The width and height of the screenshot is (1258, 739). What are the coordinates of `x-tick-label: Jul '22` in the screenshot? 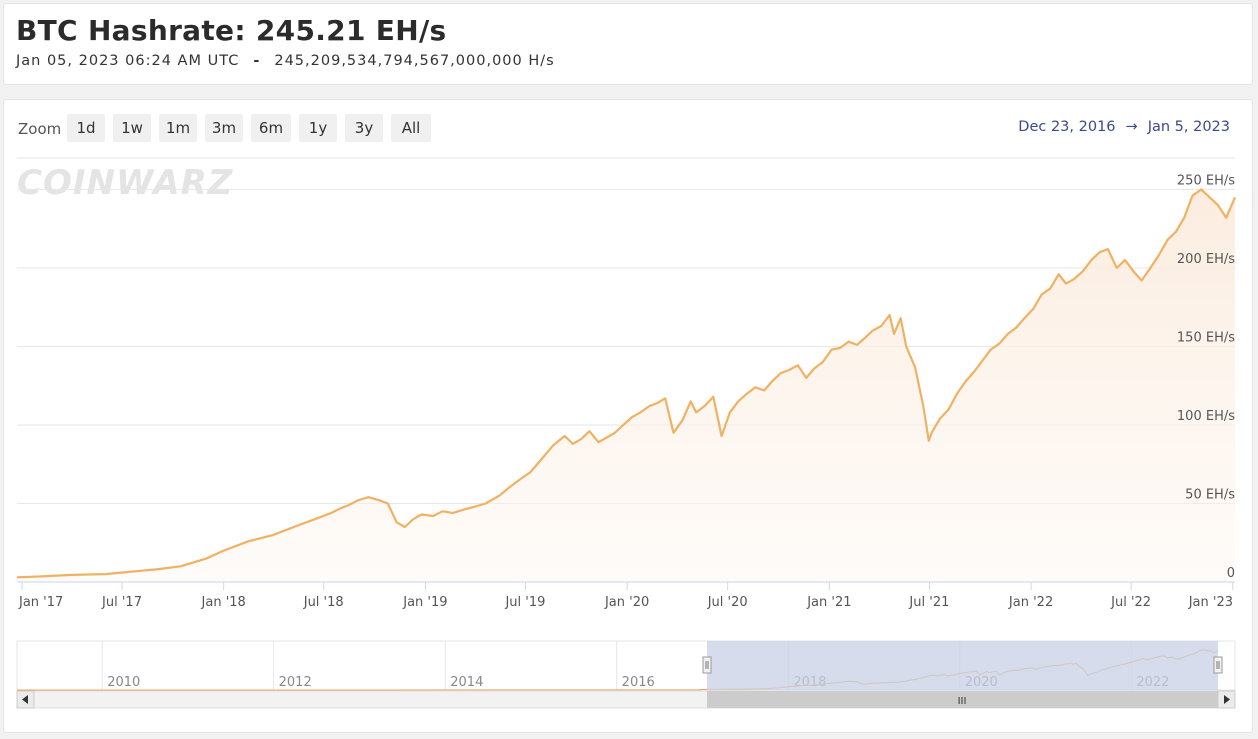 It's located at (1130, 602).